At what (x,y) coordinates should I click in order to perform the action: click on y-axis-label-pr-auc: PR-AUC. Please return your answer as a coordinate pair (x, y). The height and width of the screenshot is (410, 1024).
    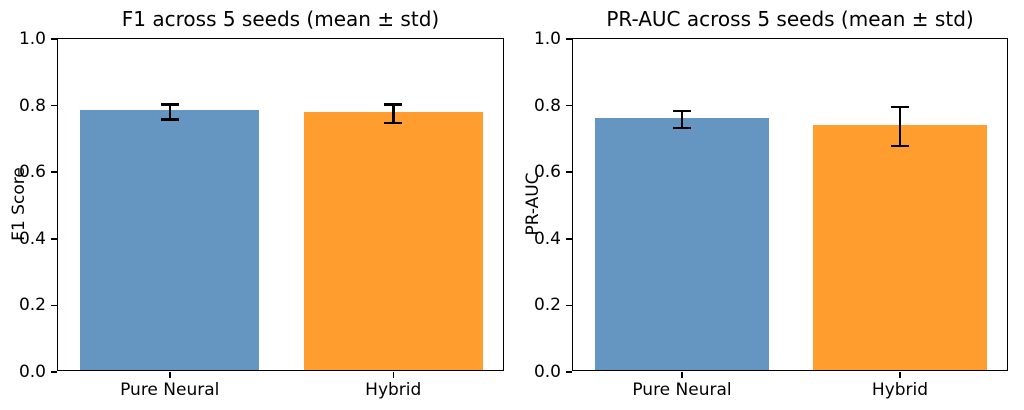
    Looking at the image, I should click on (533, 204).